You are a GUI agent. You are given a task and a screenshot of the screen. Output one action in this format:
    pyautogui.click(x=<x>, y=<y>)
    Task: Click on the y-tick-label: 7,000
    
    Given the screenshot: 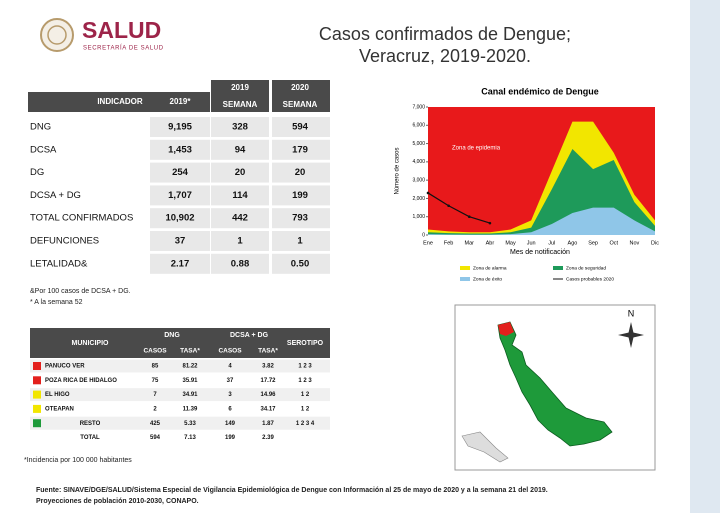 What is the action you would take?
    pyautogui.click(x=418, y=107)
    